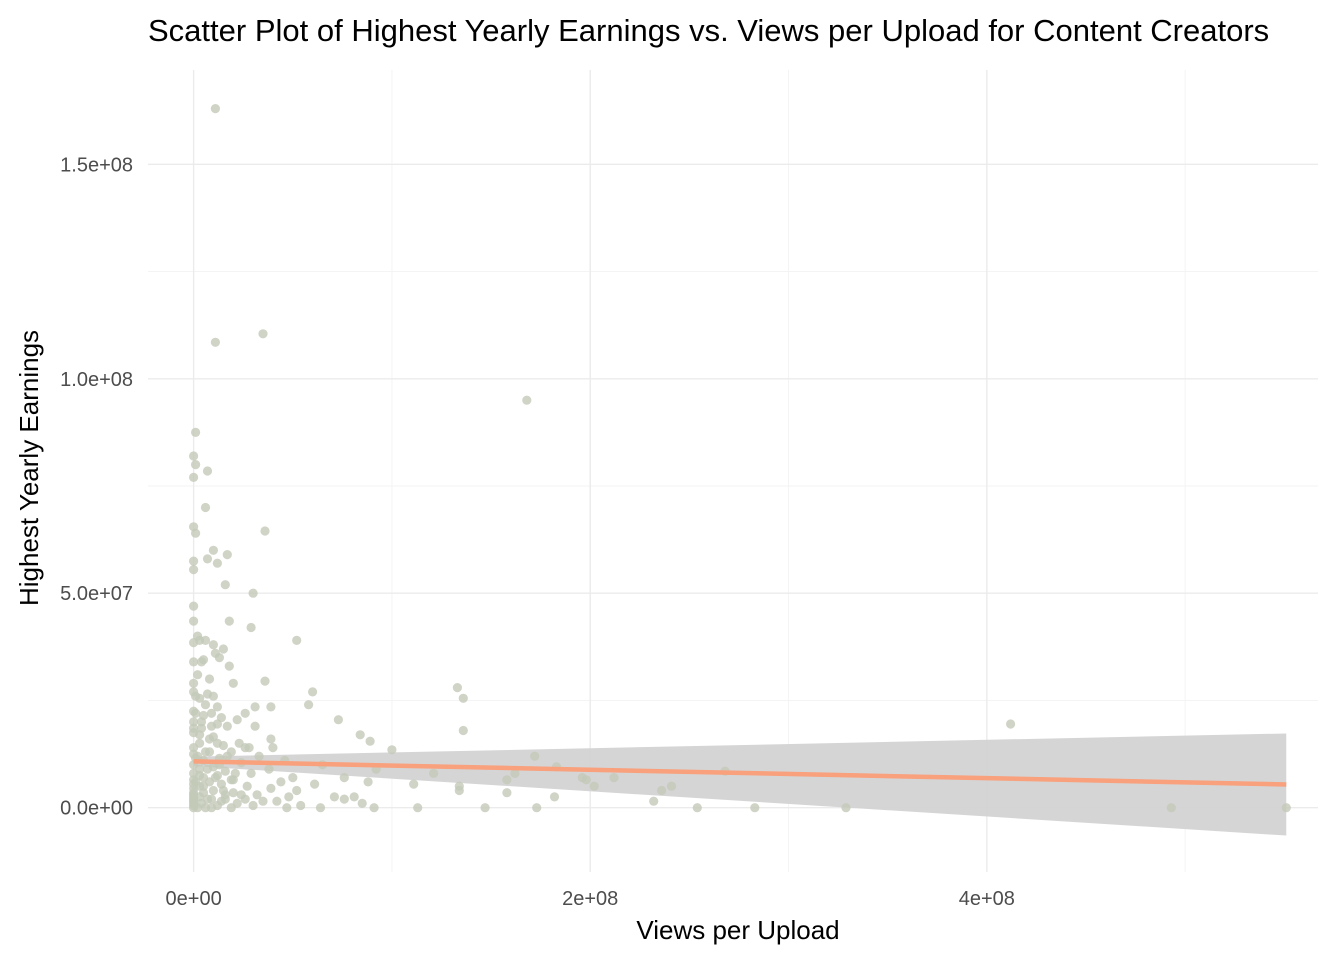 This screenshot has width=1344, height=960. I want to click on fit-line-group, so click(740, 773).